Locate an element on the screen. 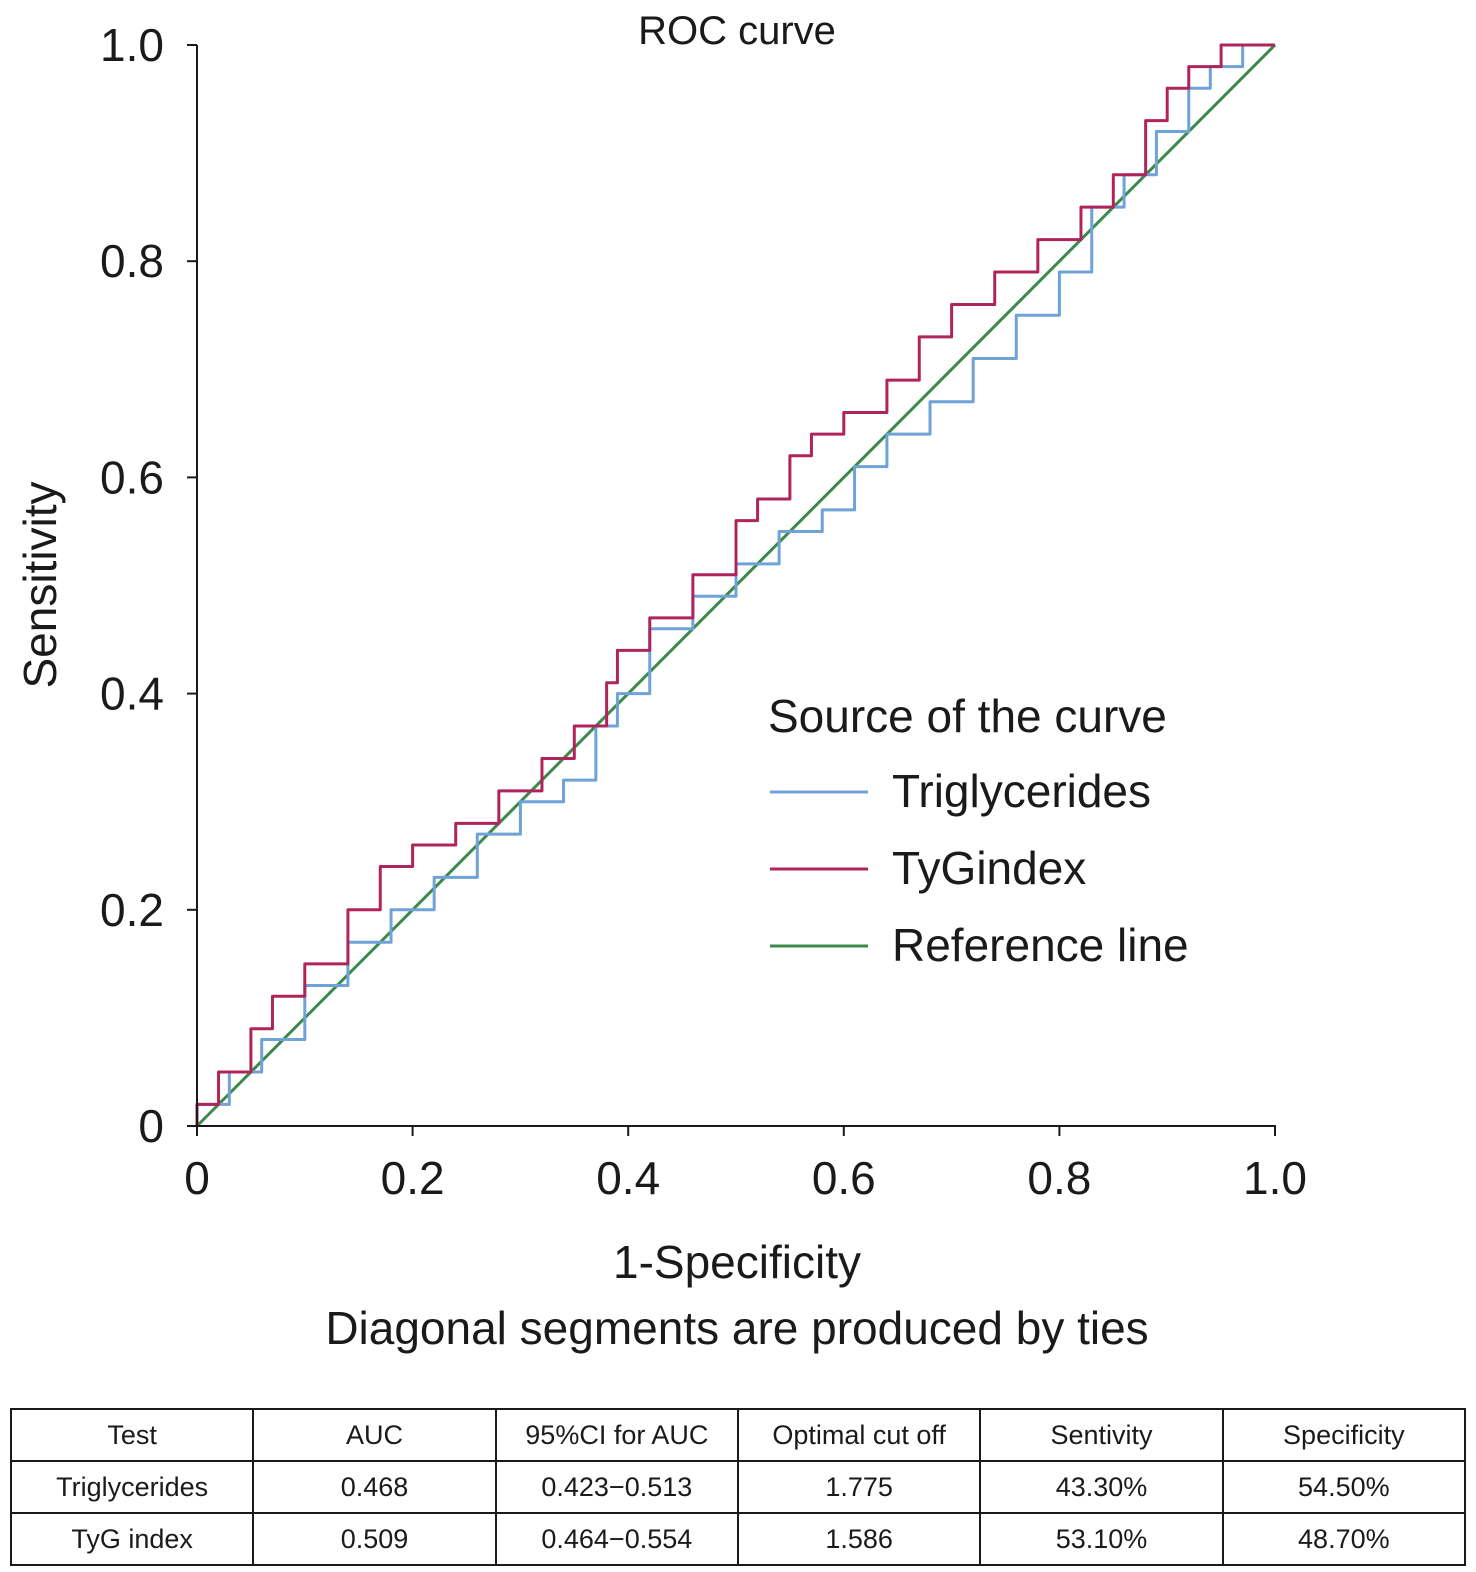 This screenshot has width=1476, height=1572. x-tick-label: 0.6 is located at coordinates (844, 1178).